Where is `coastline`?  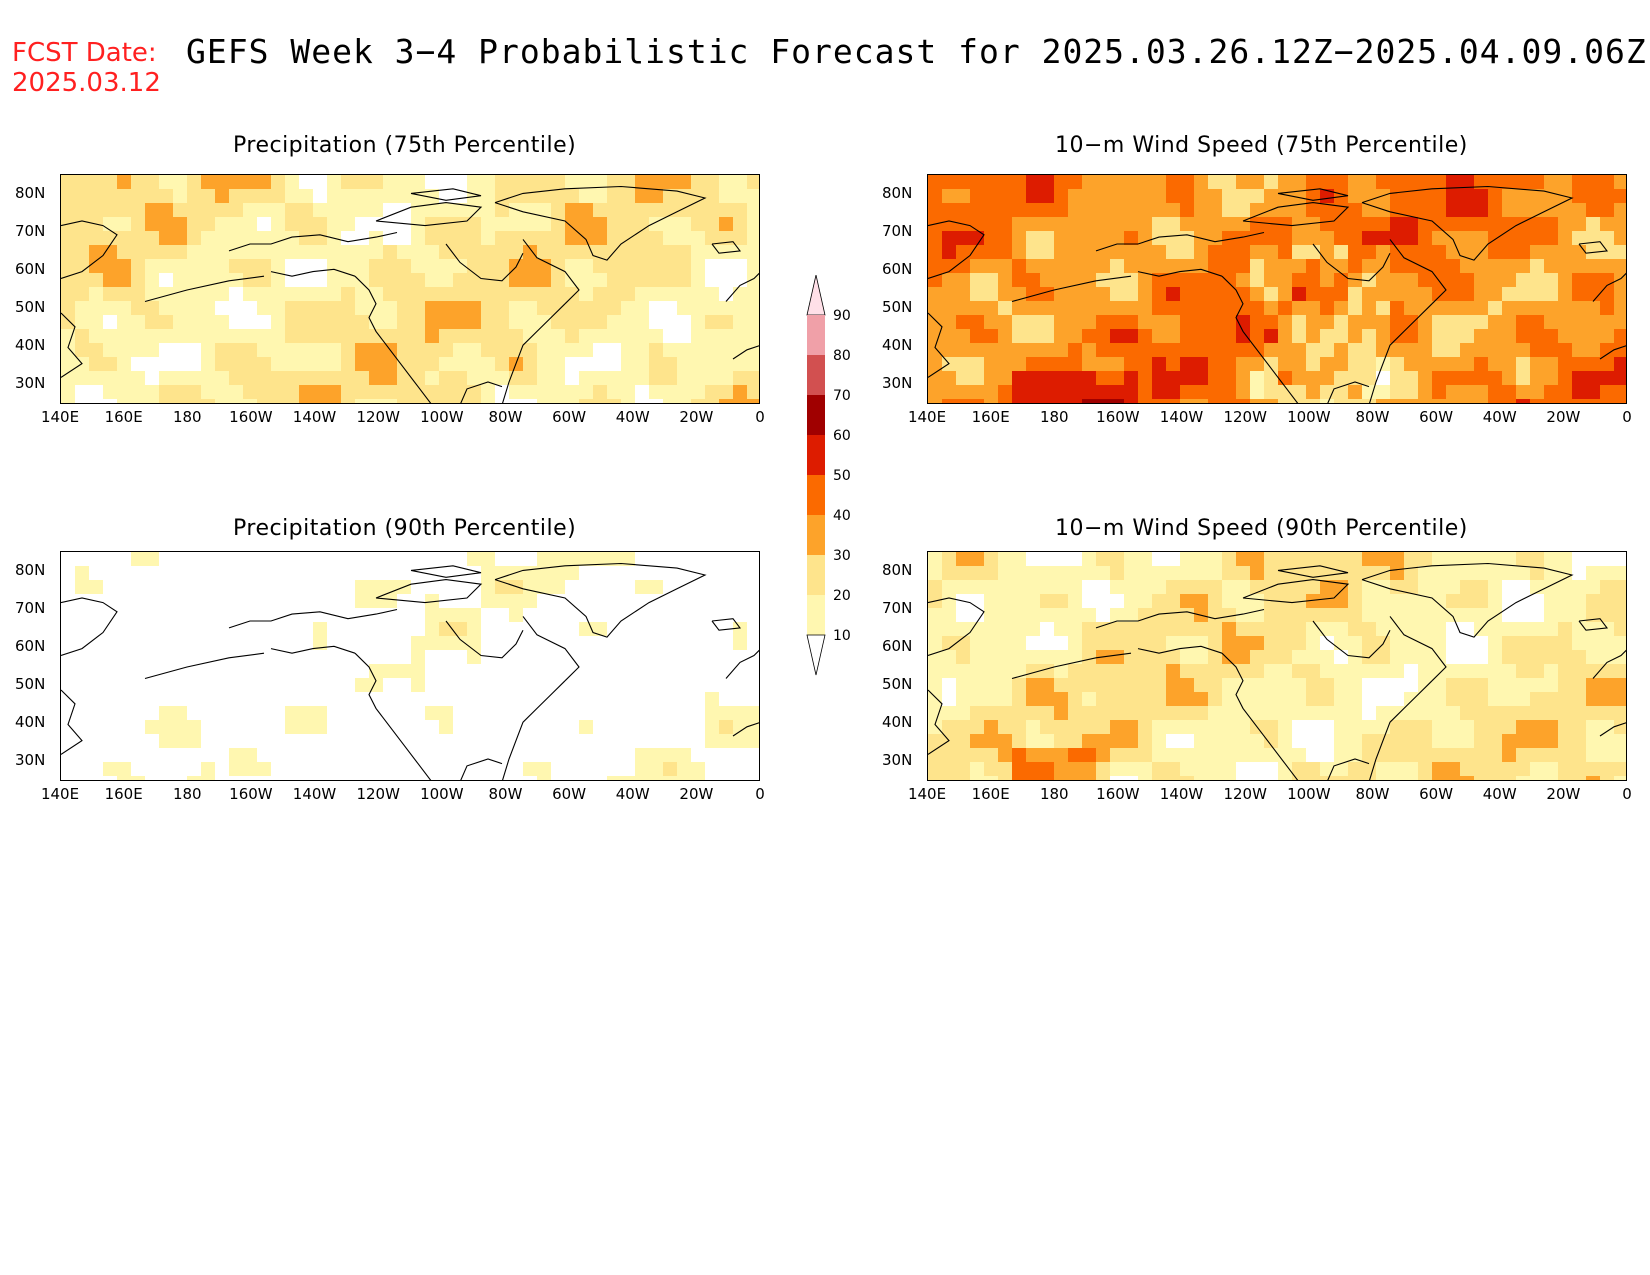 coastline is located at coordinates (1180, 649).